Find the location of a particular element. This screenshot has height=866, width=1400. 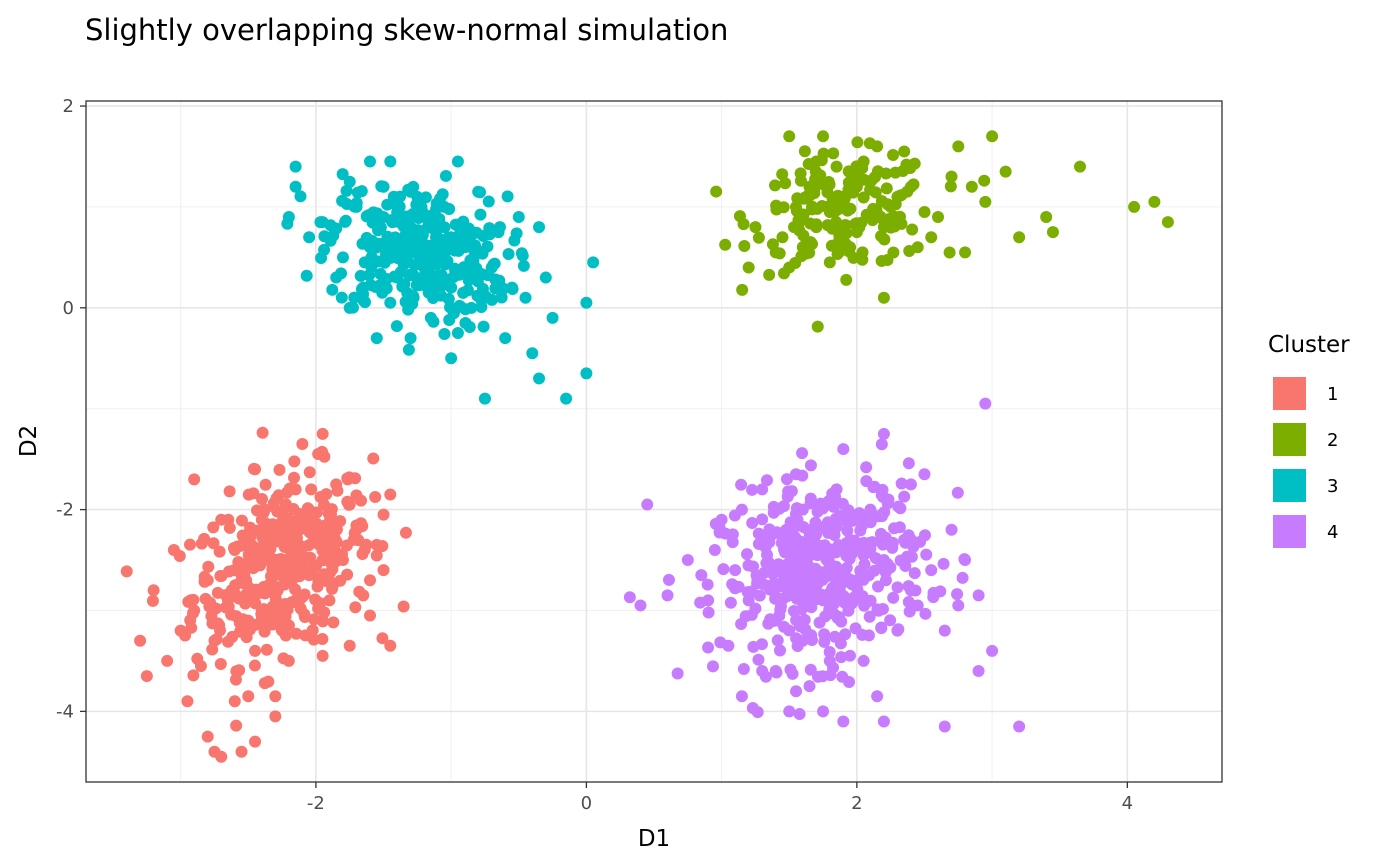

x-tick-label: -2 is located at coordinates (316, 803).